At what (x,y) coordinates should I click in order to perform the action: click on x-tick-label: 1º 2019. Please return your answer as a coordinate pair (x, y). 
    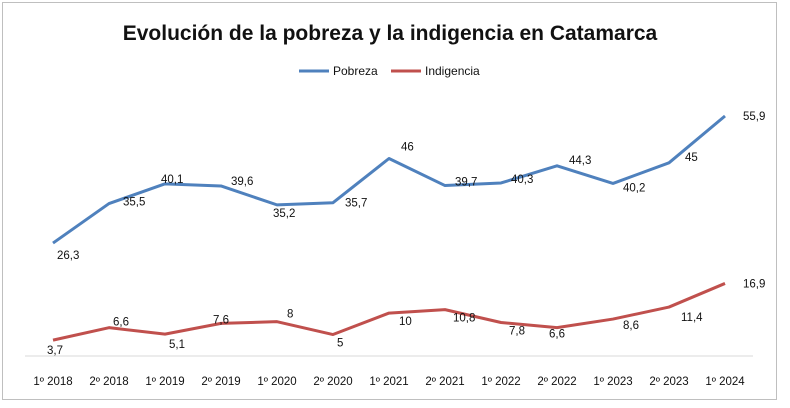
    Looking at the image, I should click on (164, 382).